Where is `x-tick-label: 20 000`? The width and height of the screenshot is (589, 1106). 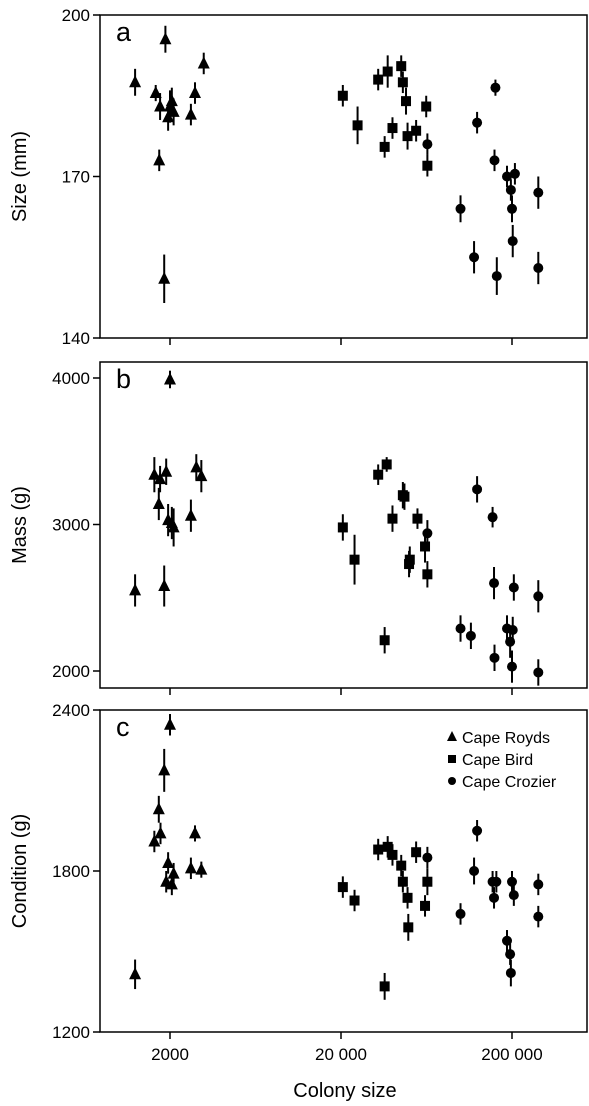
x-tick-label: 20 000 is located at coordinates (341, 1054).